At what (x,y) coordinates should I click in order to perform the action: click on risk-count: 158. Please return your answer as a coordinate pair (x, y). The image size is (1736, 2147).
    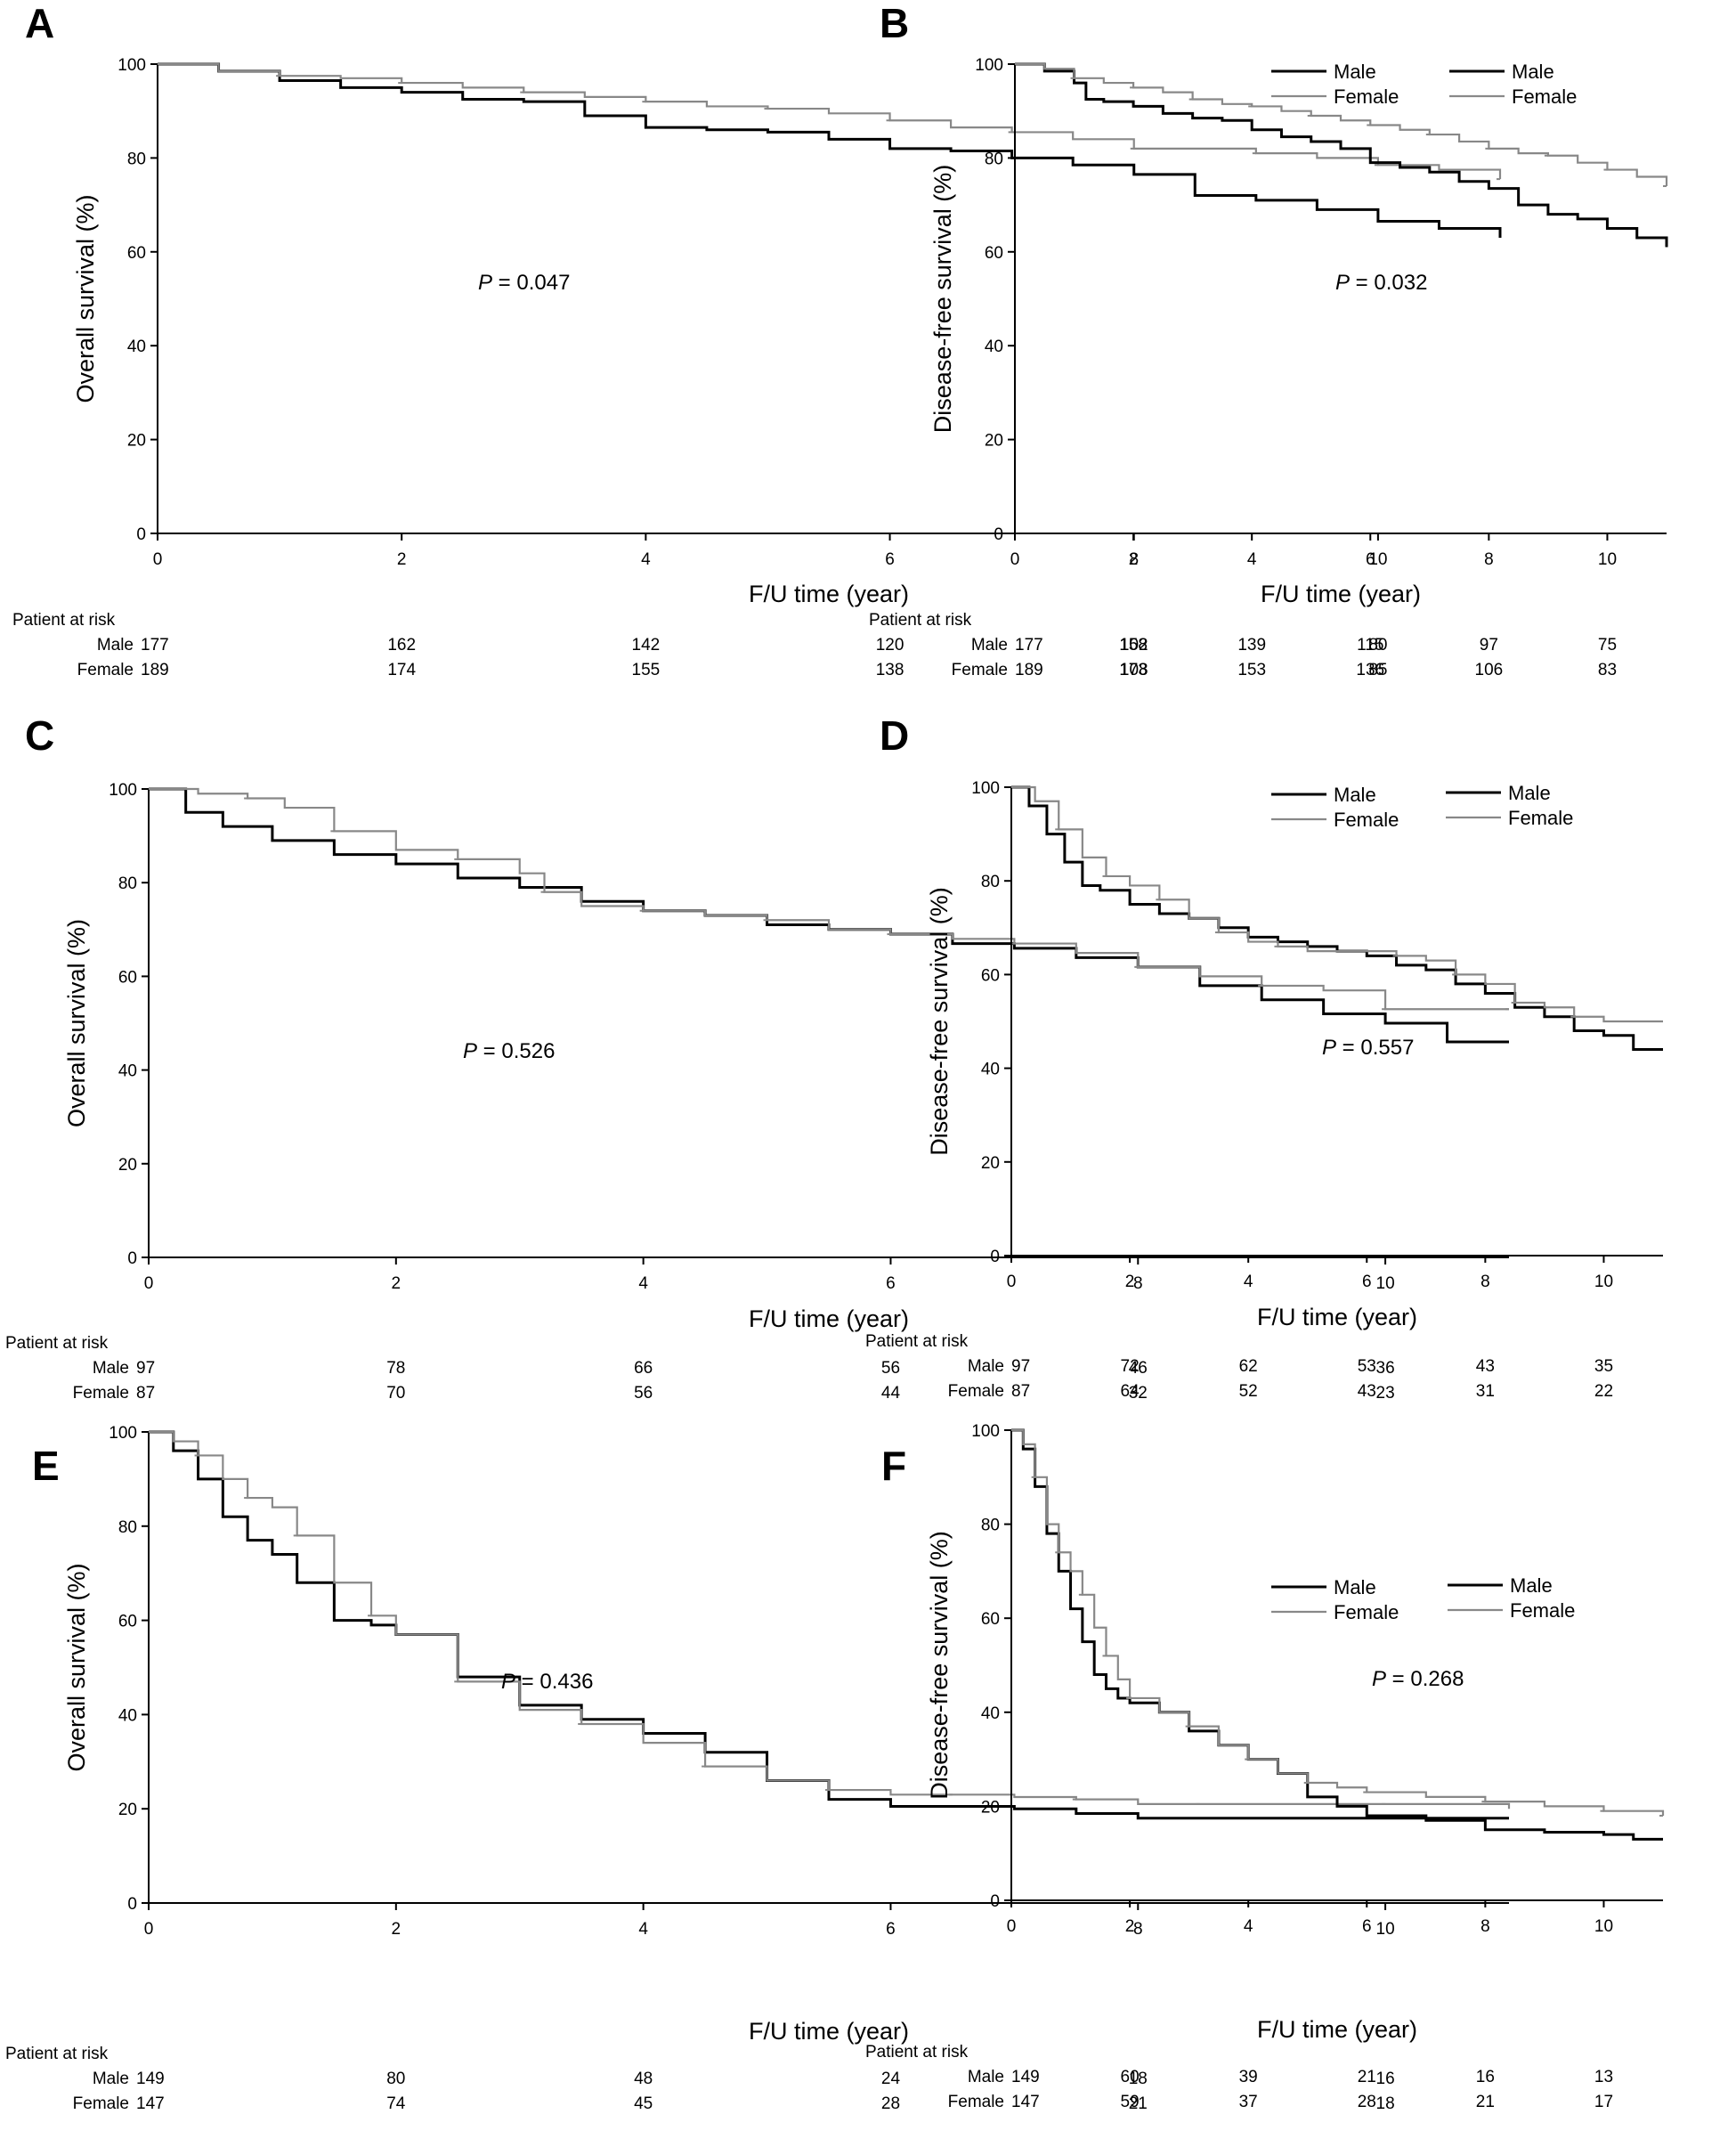
    Looking at the image, I should click on (1133, 645).